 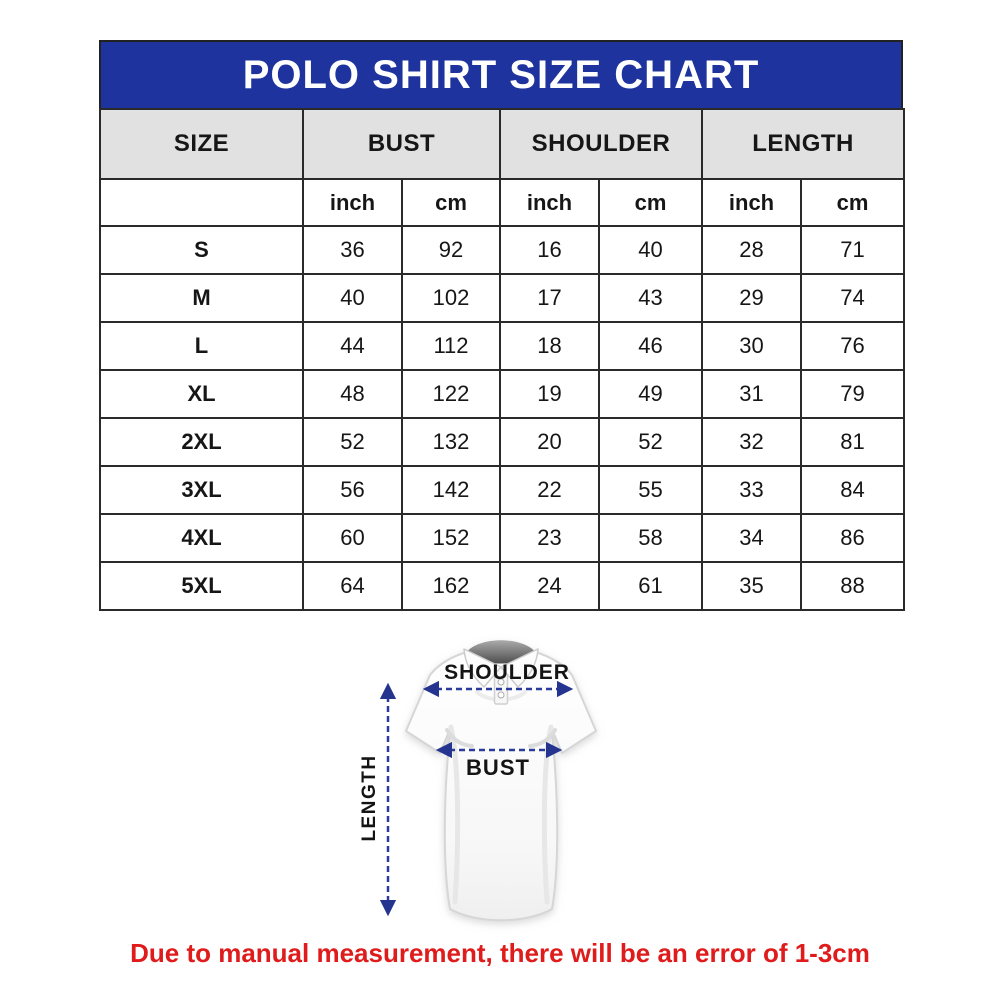 What do you see at coordinates (752, 442) in the screenshot?
I see `value-cell: 32` at bounding box center [752, 442].